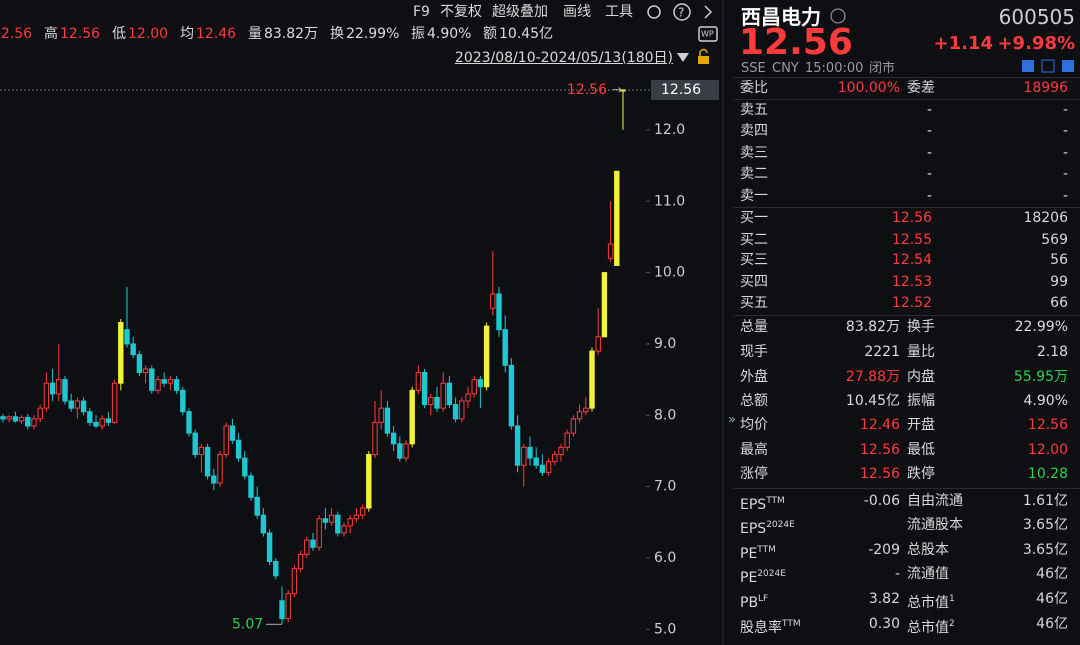  I want to click on book-price-text: 12.53, so click(911, 282).